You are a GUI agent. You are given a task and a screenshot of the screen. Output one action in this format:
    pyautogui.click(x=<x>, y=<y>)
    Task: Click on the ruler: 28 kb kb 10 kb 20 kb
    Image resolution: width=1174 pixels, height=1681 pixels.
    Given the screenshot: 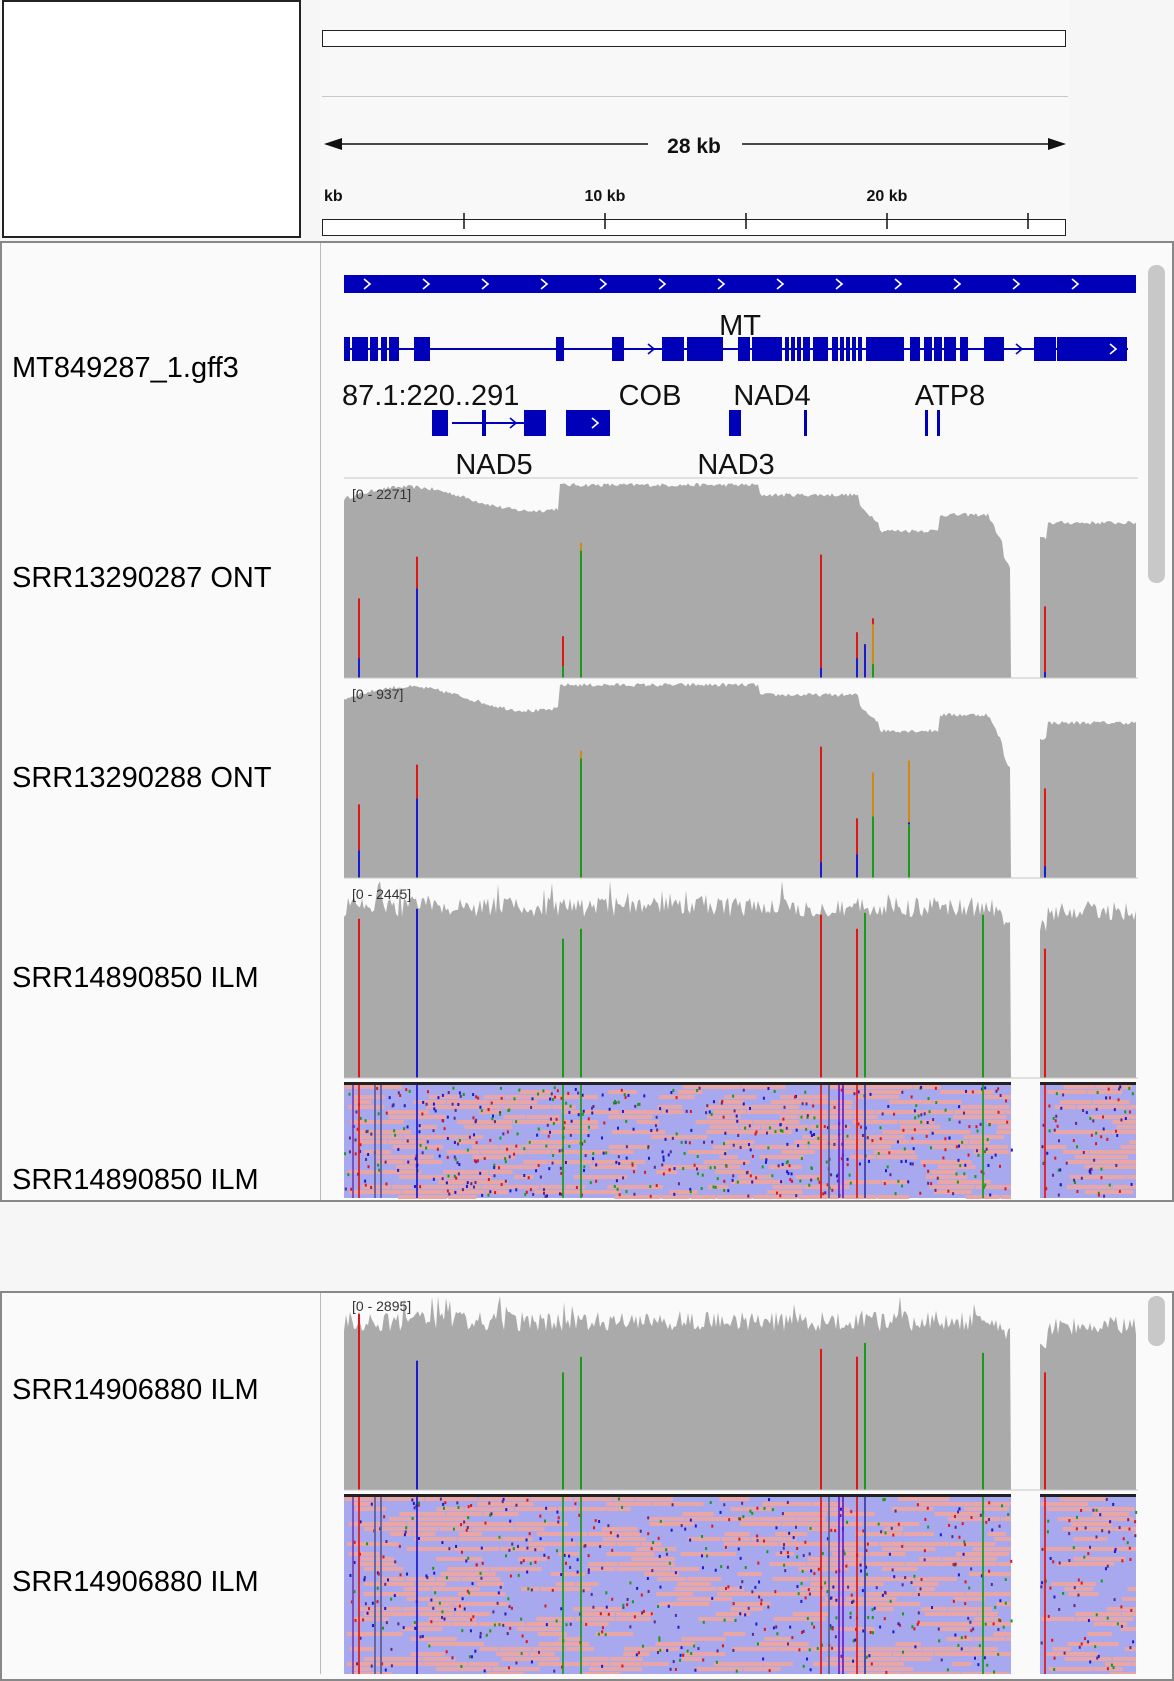 What is the action you would take?
    pyautogui.click(x=587, y=120)
    